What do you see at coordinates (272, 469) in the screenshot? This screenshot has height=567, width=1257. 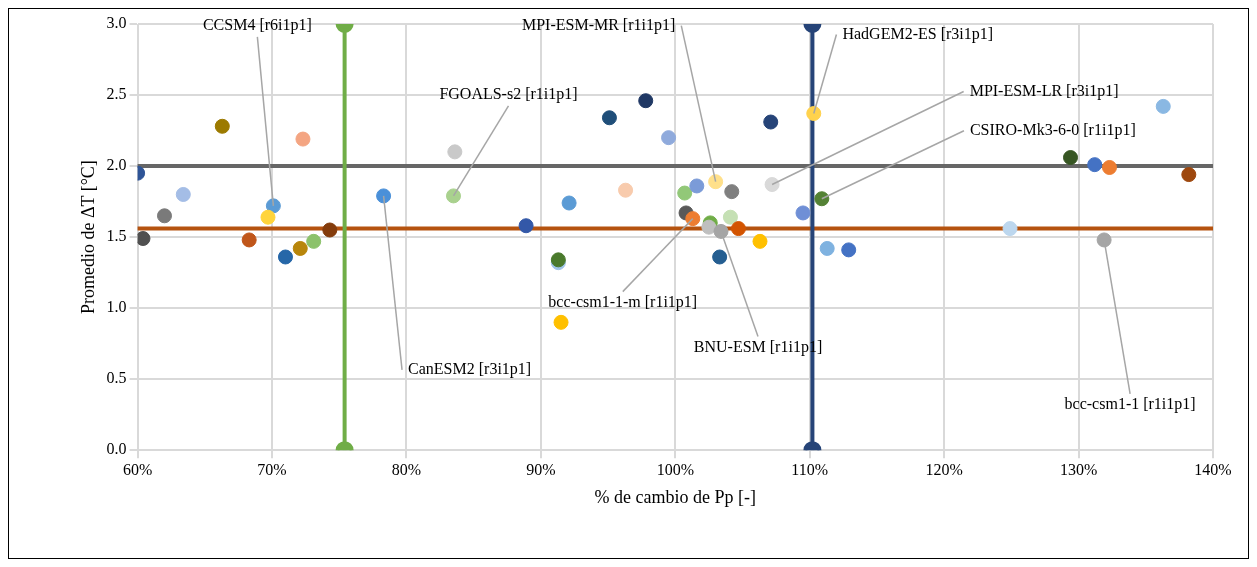 I see `x-tick-label: 70%` at bounding box center [272, 469].